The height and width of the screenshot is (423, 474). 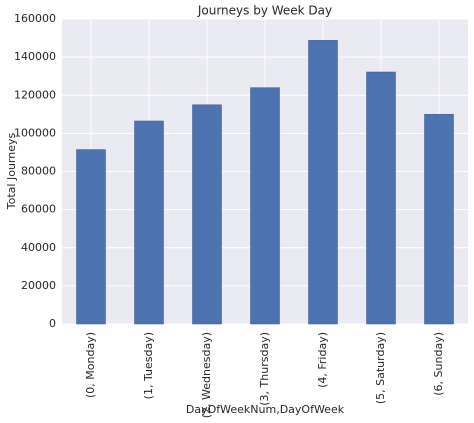 What do you see at coordinates (38, 171) in the screenshot?
I see `y-tick-label: 80000` at bounding box center [38, 171].